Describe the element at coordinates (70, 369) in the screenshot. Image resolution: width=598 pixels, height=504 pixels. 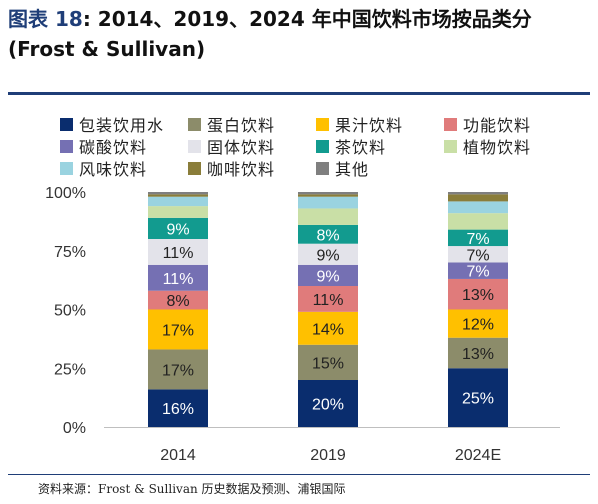
I see `y-tick-label: 25%` at that location.